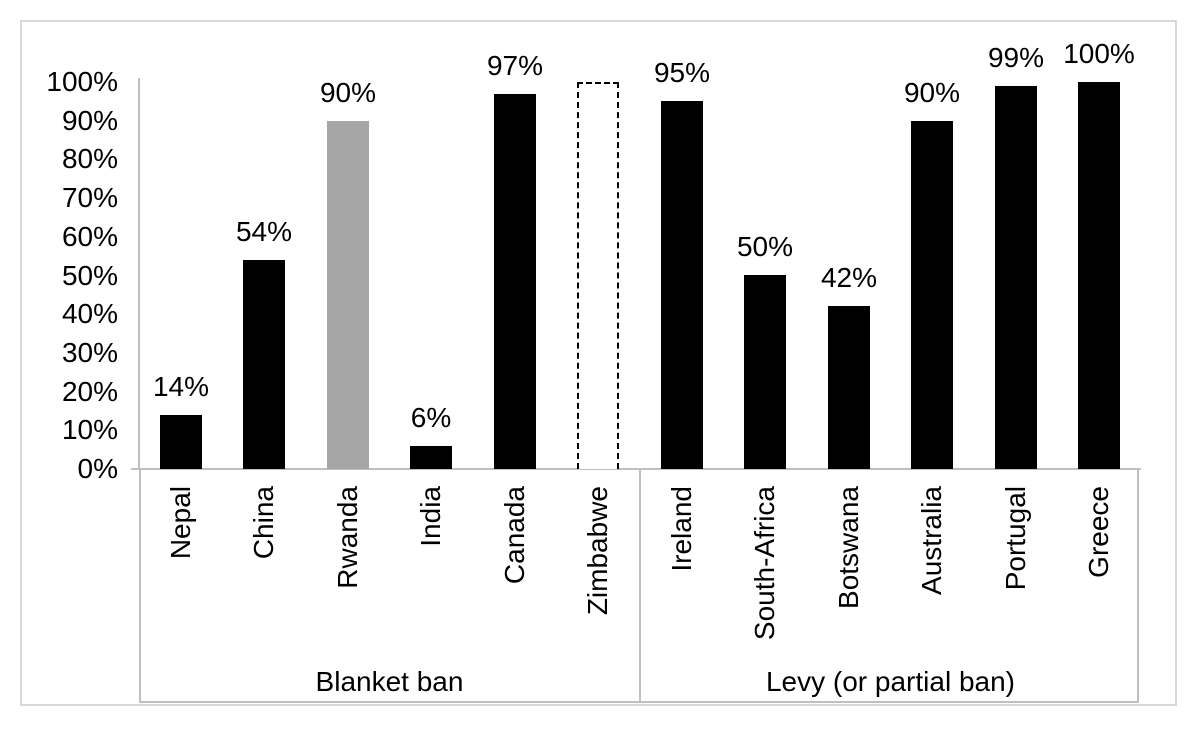 The height and width of the screenshot is (732, 1196). I want to click on y-axis-tick-label: 100%, so click(82, 81).